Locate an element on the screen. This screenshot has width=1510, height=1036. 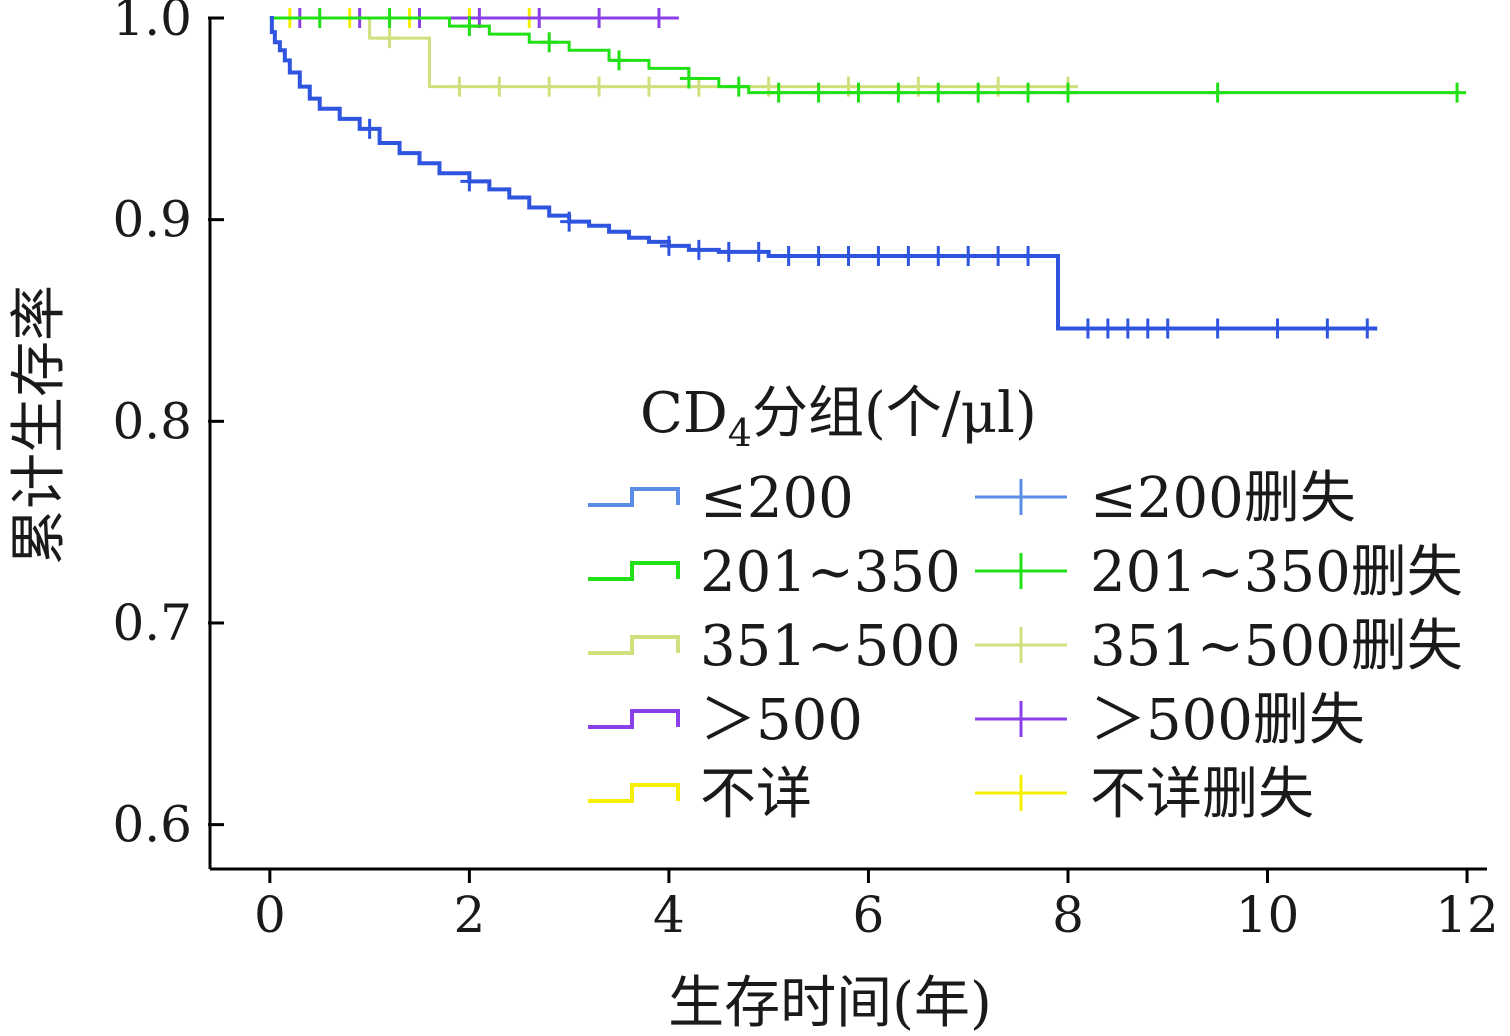
legend-censor-label: 351~500删失 is located at coordinates (1276, 646).